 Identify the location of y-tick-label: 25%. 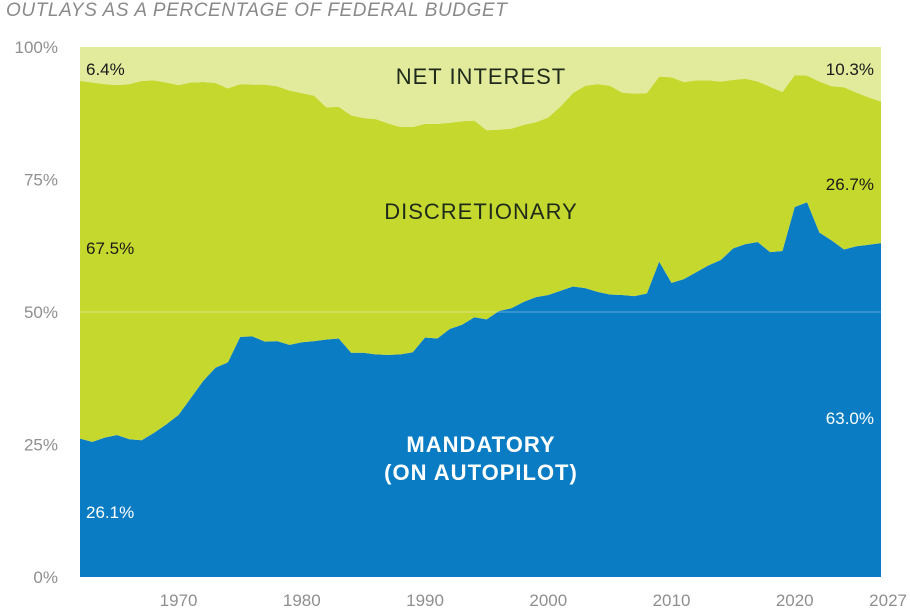
(41, 445).